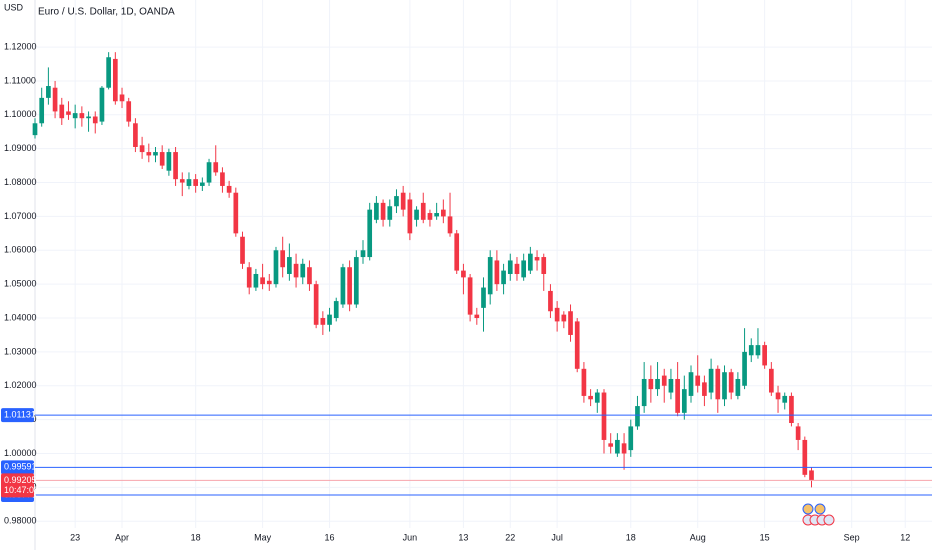 The height and width of the screenshot is (550, 932). Describe the element at coordinates (20, 114) in the screenshot. I see `y-tick-label: 1.10000` at that location.